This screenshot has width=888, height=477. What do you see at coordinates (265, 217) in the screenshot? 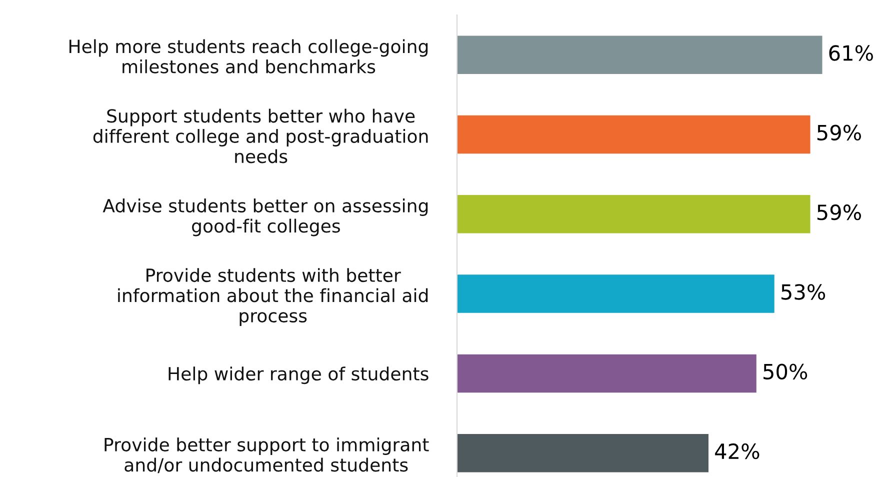
I see `y-tick-label: Advise students better on assessing good-fit colleges` at bounding box center [265, 217].